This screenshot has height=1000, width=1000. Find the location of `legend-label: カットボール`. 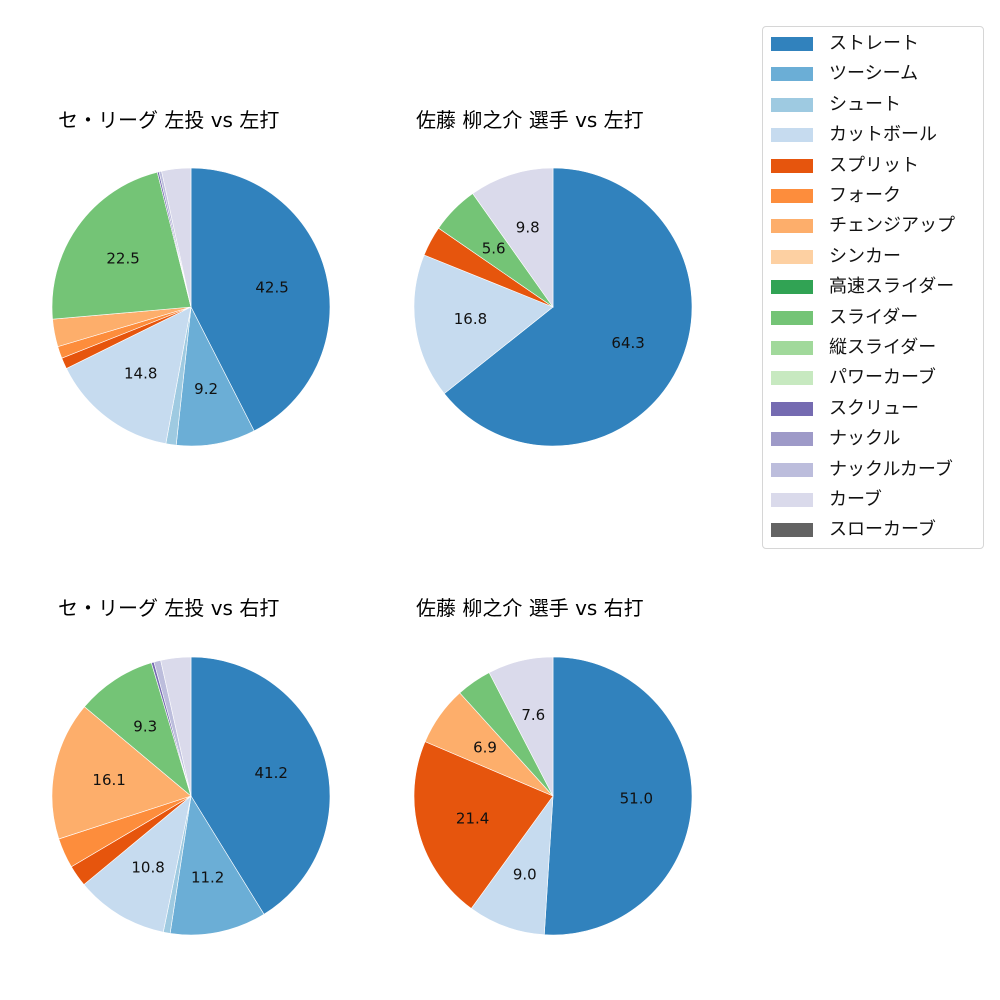

legend-label: カットボール is located at coordinates (883, 135).